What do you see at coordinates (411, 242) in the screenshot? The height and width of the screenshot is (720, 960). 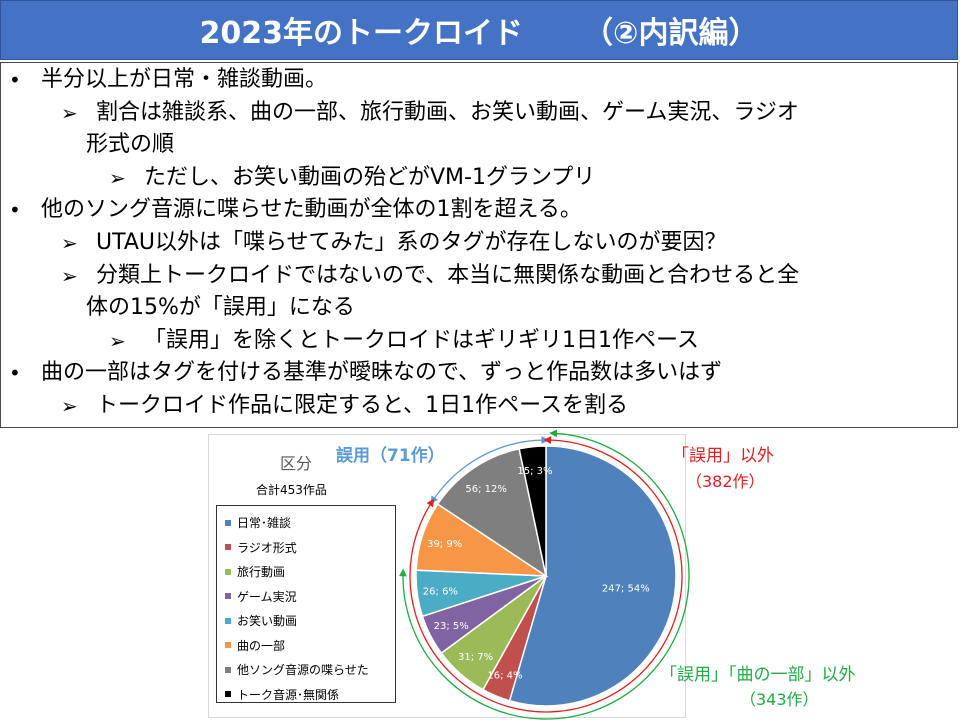 I see `bullet-text: UTAU以外は「喋らせてみた」系のタグが存在しないのが要因？` at bounding box center [411, 242].